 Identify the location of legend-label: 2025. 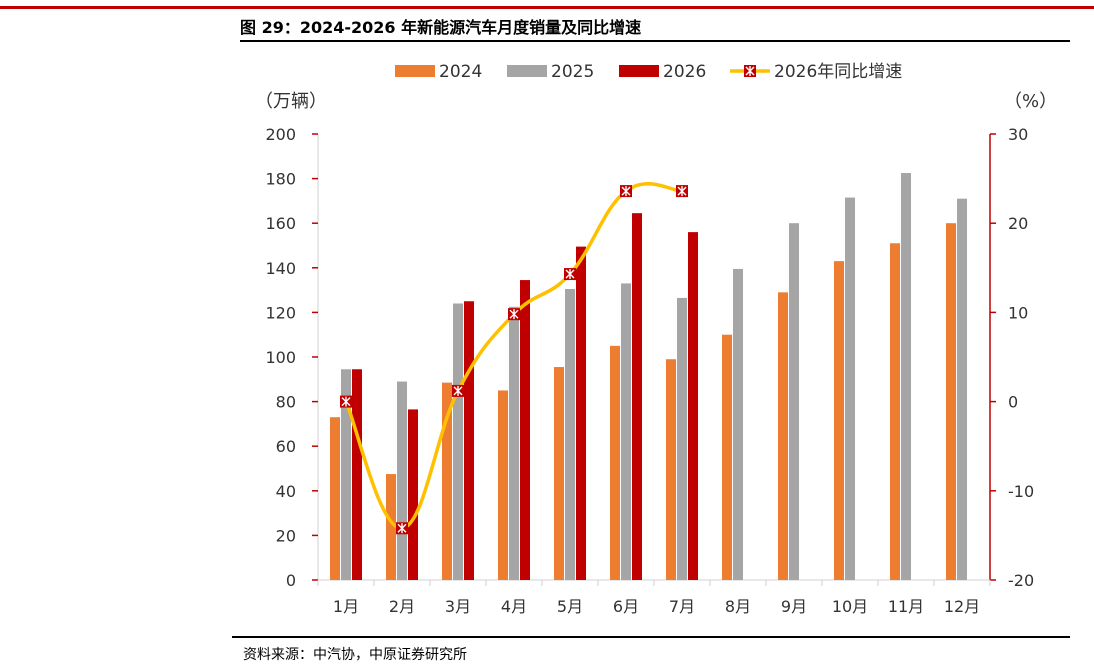
(572, 72).